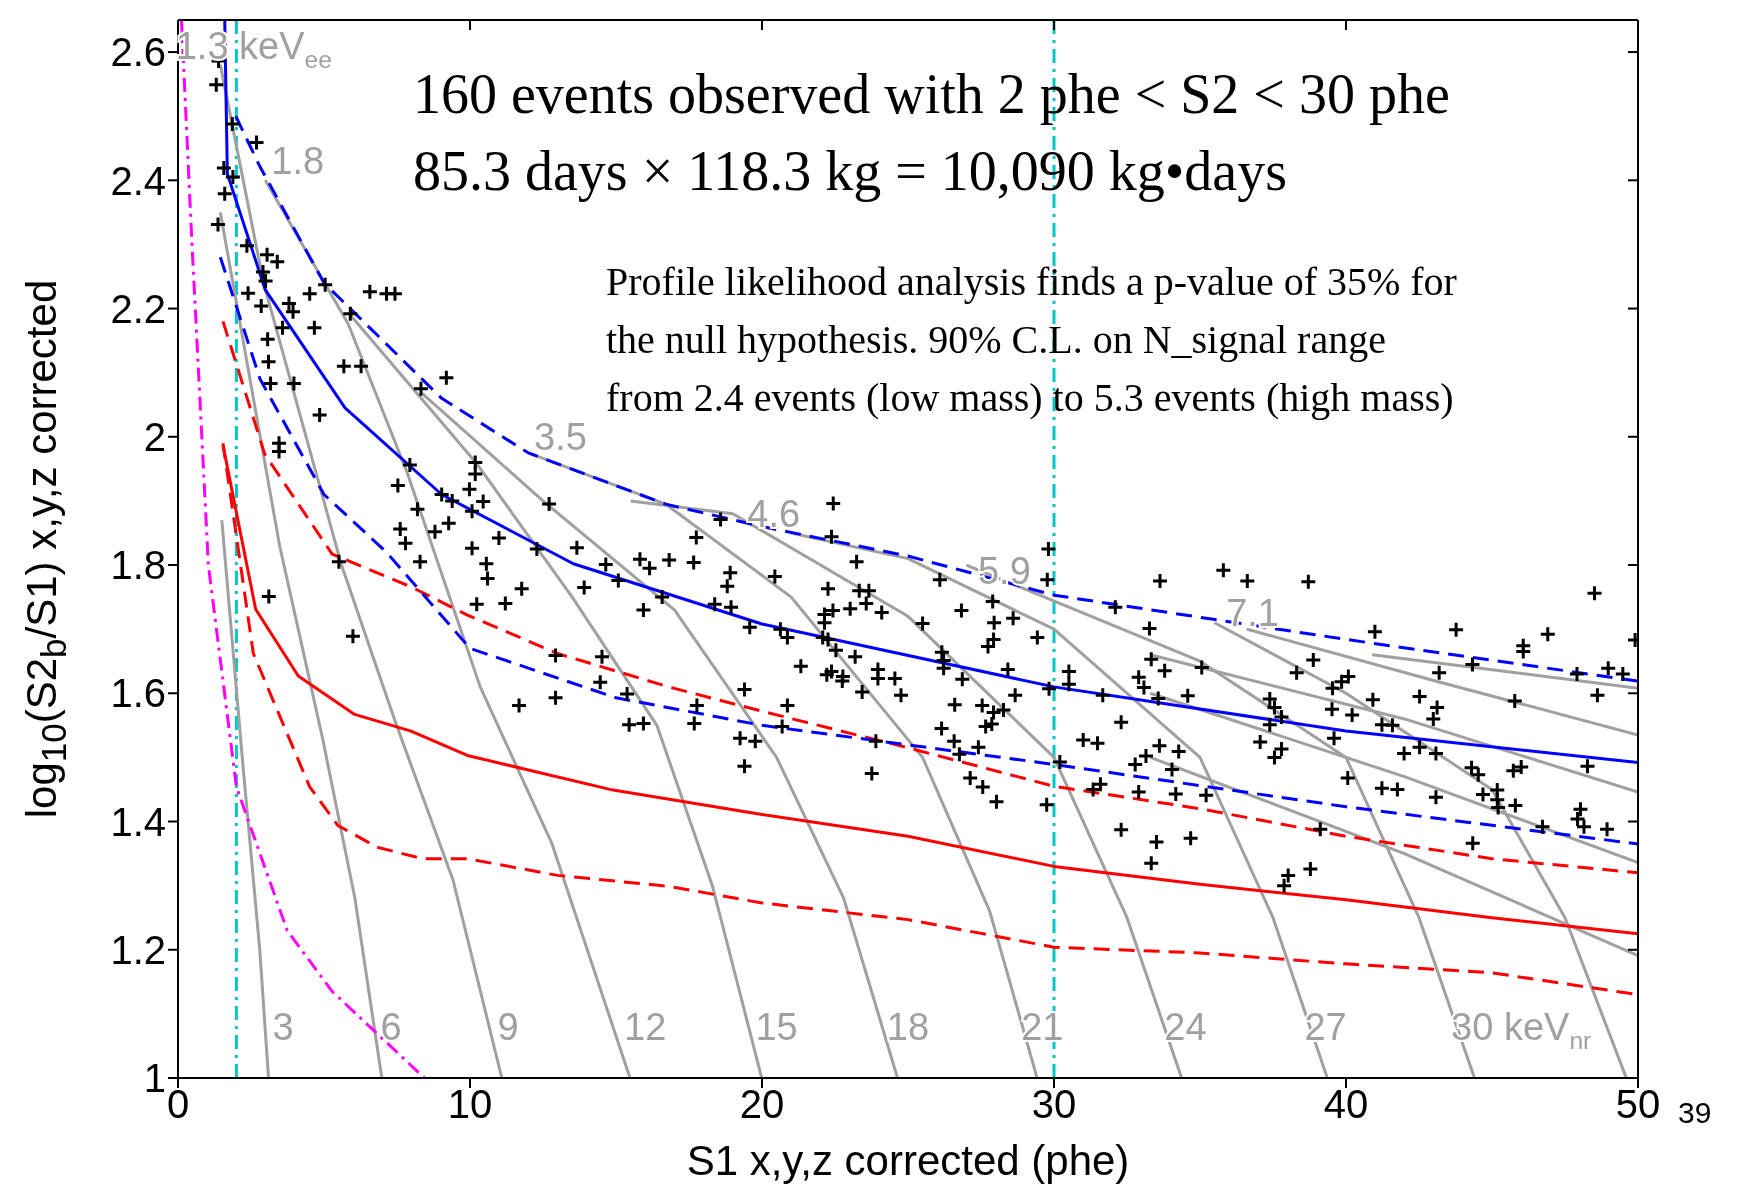 The height and width of the screenshot is (1200, 1760). What do you see at coordinates (1054, 1104) in the screenshot?
I see `x-tick-label: 30` at bounding box center [1054, 1104].